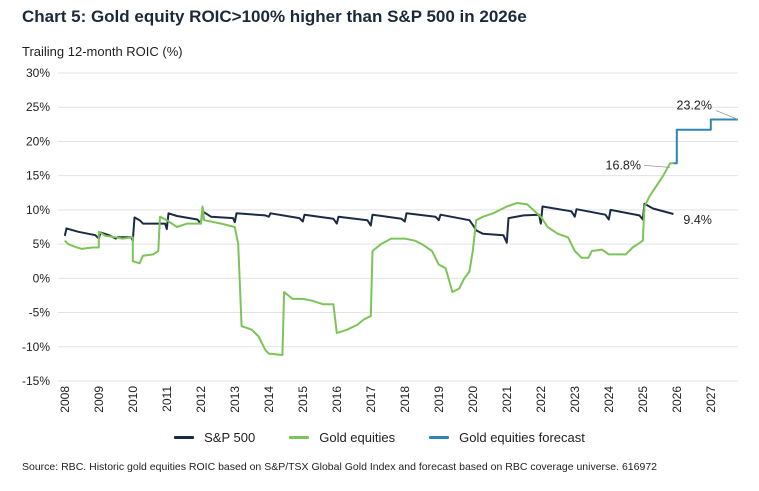 This screenshot has height=491, width=759. I want to click on x-tick-label: 2017, so click(371, 399).